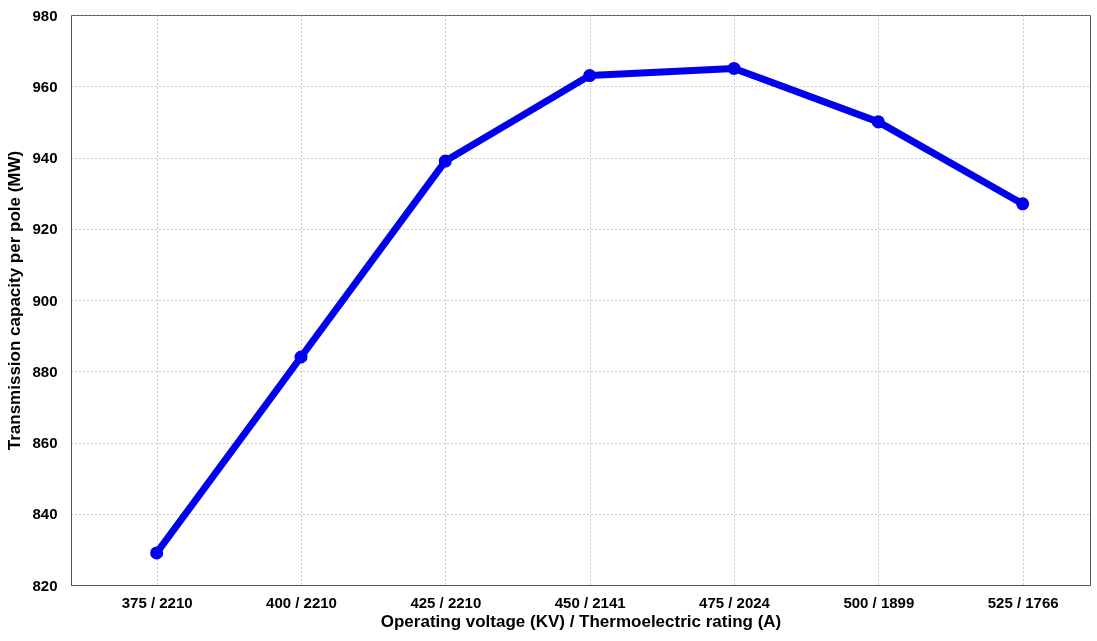 This screenshot has width=1097, height=641. I want to click on y-tick-label: 900, so click(45, 300).